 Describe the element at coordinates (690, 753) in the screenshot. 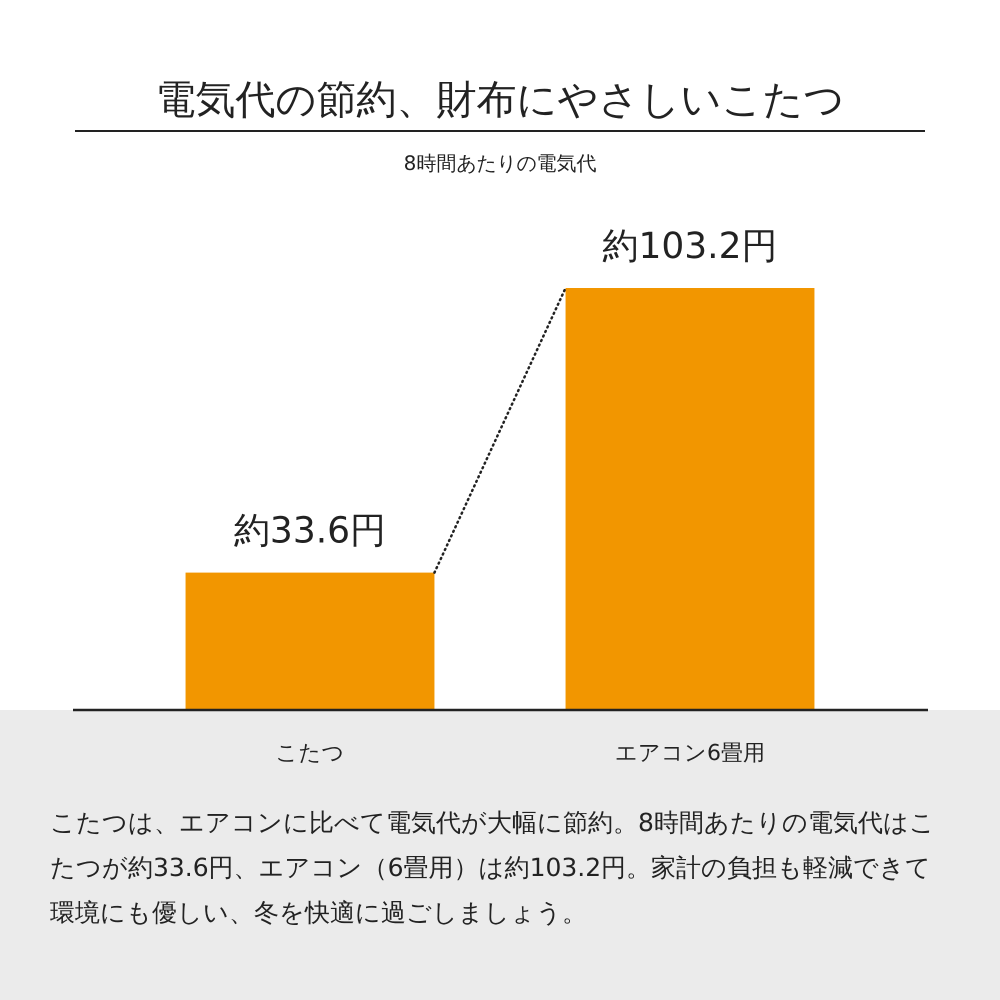

I see `x-tick-label: エアコン6畳用` at that location.